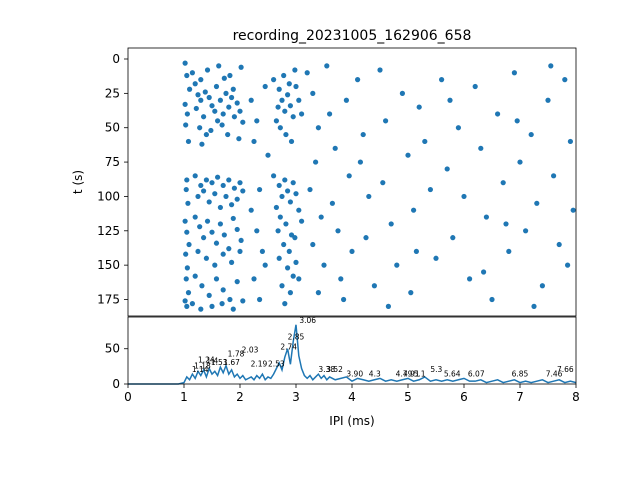 The height and width of the screenshot is (480, 640). What do you see at coordinates (436, 369) in the screenshot?
I see `hist-annotation: 5.3` at bounding box center [436, 369].